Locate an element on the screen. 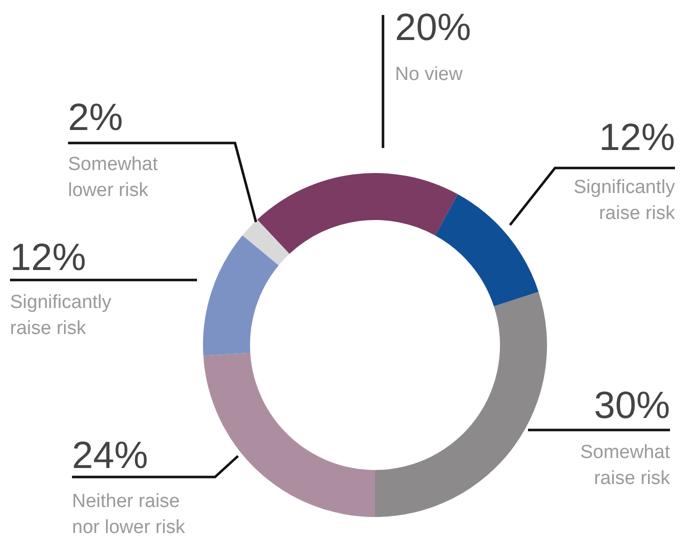  data-label: 2% is located at coordinates (95, 118).